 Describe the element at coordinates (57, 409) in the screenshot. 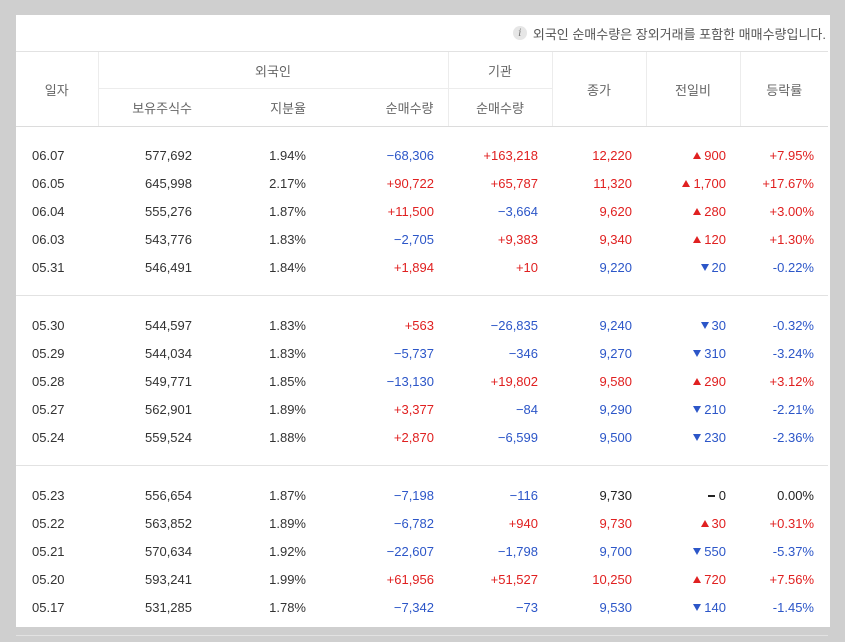

I see `date-cell: 05.27` at that location.